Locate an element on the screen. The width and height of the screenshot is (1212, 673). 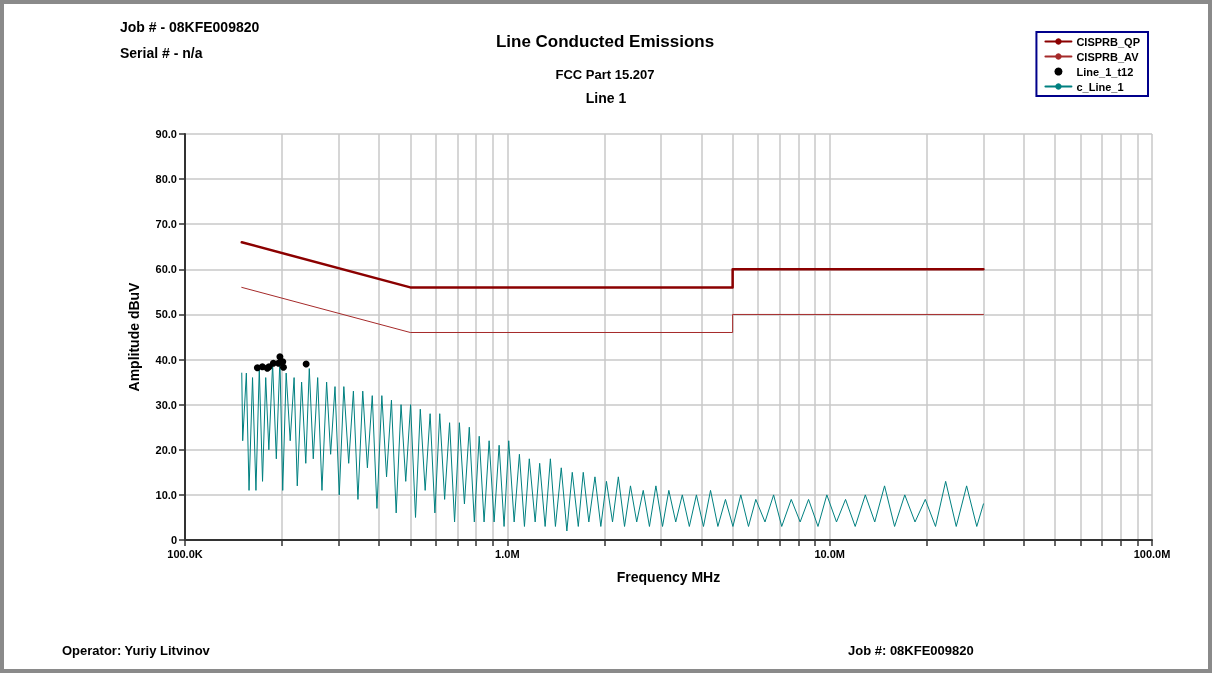
x-tick-label: 100.0K is located at coordinates (185, 553).